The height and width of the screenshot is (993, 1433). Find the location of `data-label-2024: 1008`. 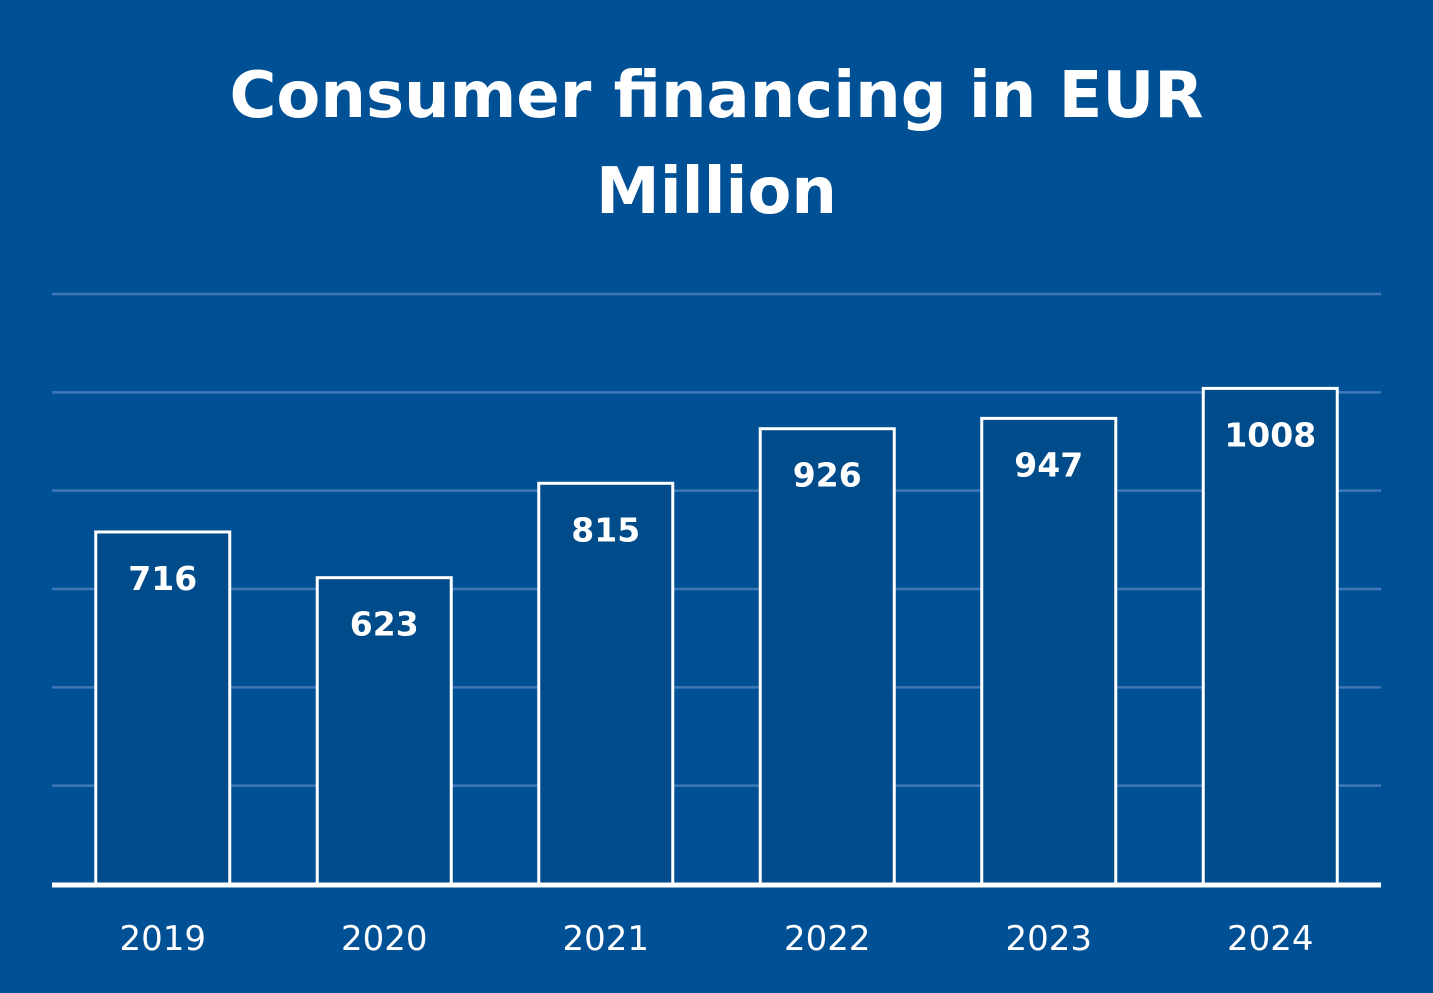

data-label-2024: 1008 is located at coordinates (1270, 434).